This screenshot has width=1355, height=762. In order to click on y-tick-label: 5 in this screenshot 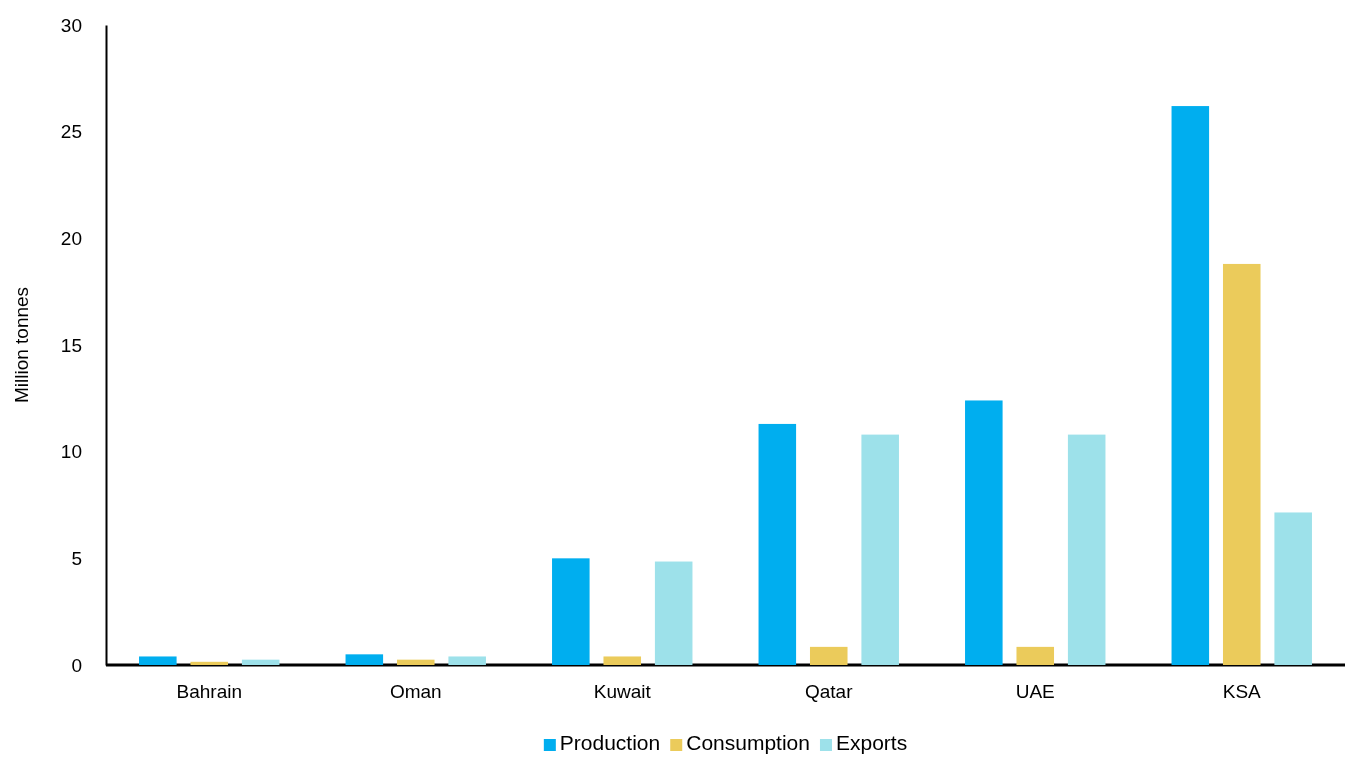, I will do `click(76, 558)`.